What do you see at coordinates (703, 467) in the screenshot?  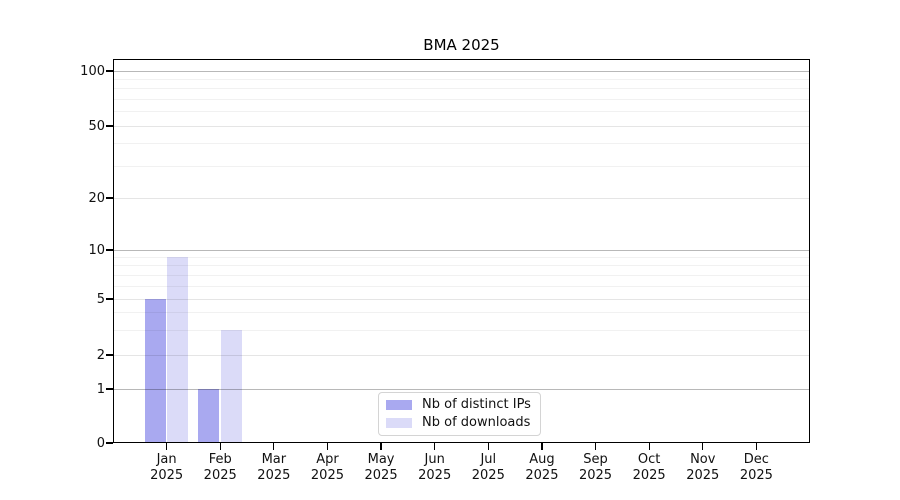 I see `x-tick-label-nov: Nov 2025` at bounding box center [703, 467].